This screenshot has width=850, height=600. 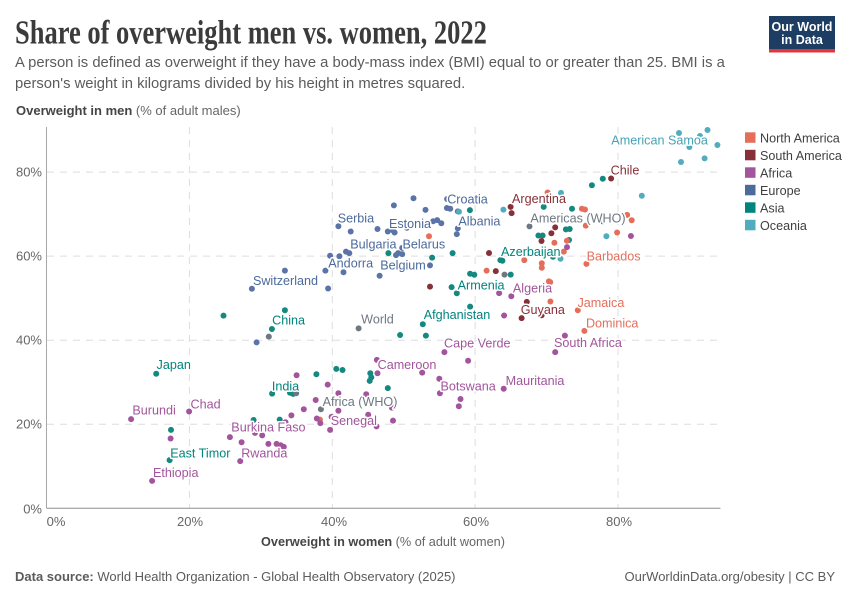 I want to click on svg-text: Africa, so click(x=776, y=173).